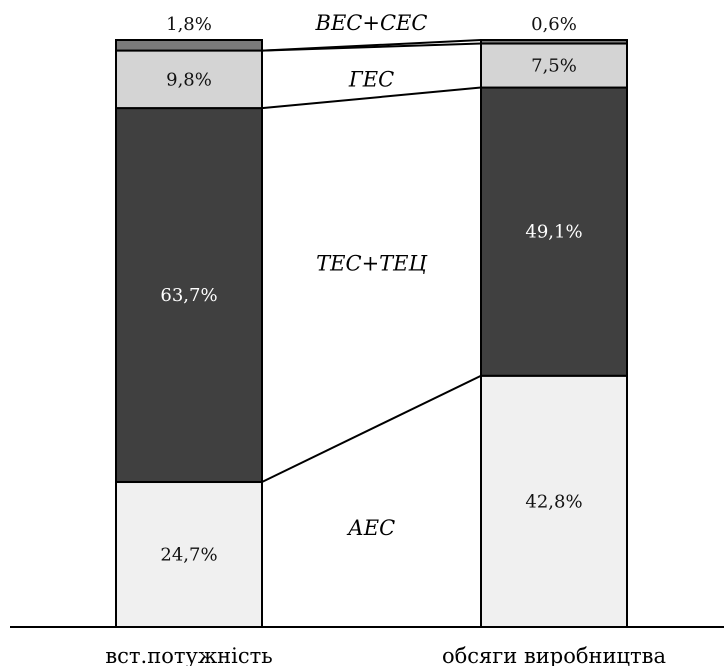 The image size is (724, 666). I want to click on data-label: 49,1%, so click(553, 232).